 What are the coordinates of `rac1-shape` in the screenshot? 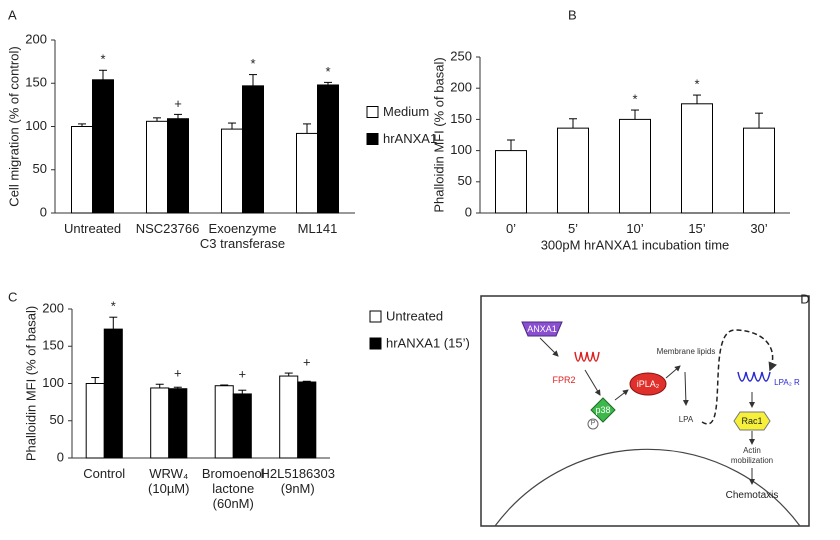 It's located at (752, 421).